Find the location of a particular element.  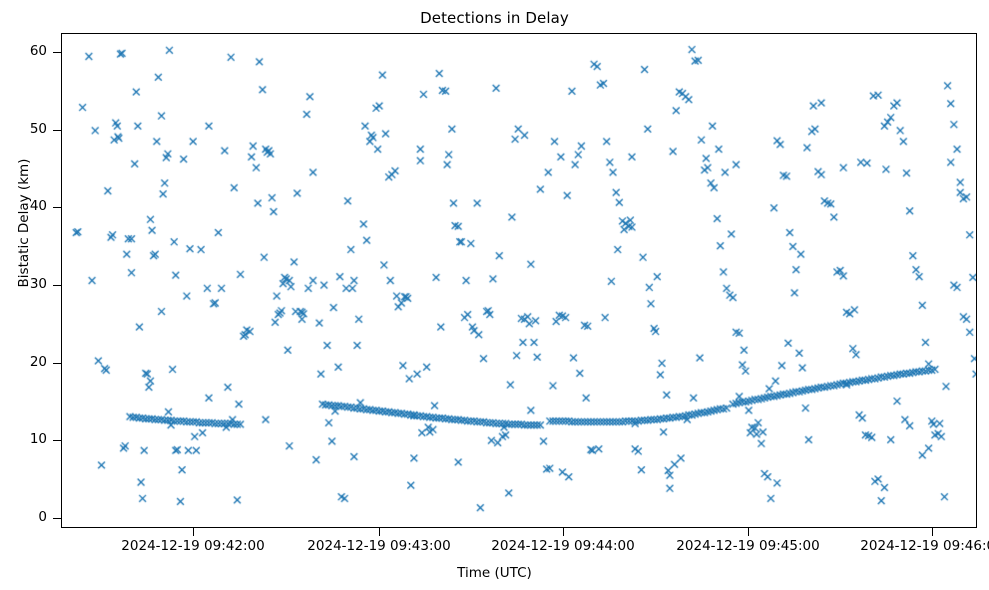

y-axis-label: Bistatic Delay (km) is located at coordinates (24, 223).